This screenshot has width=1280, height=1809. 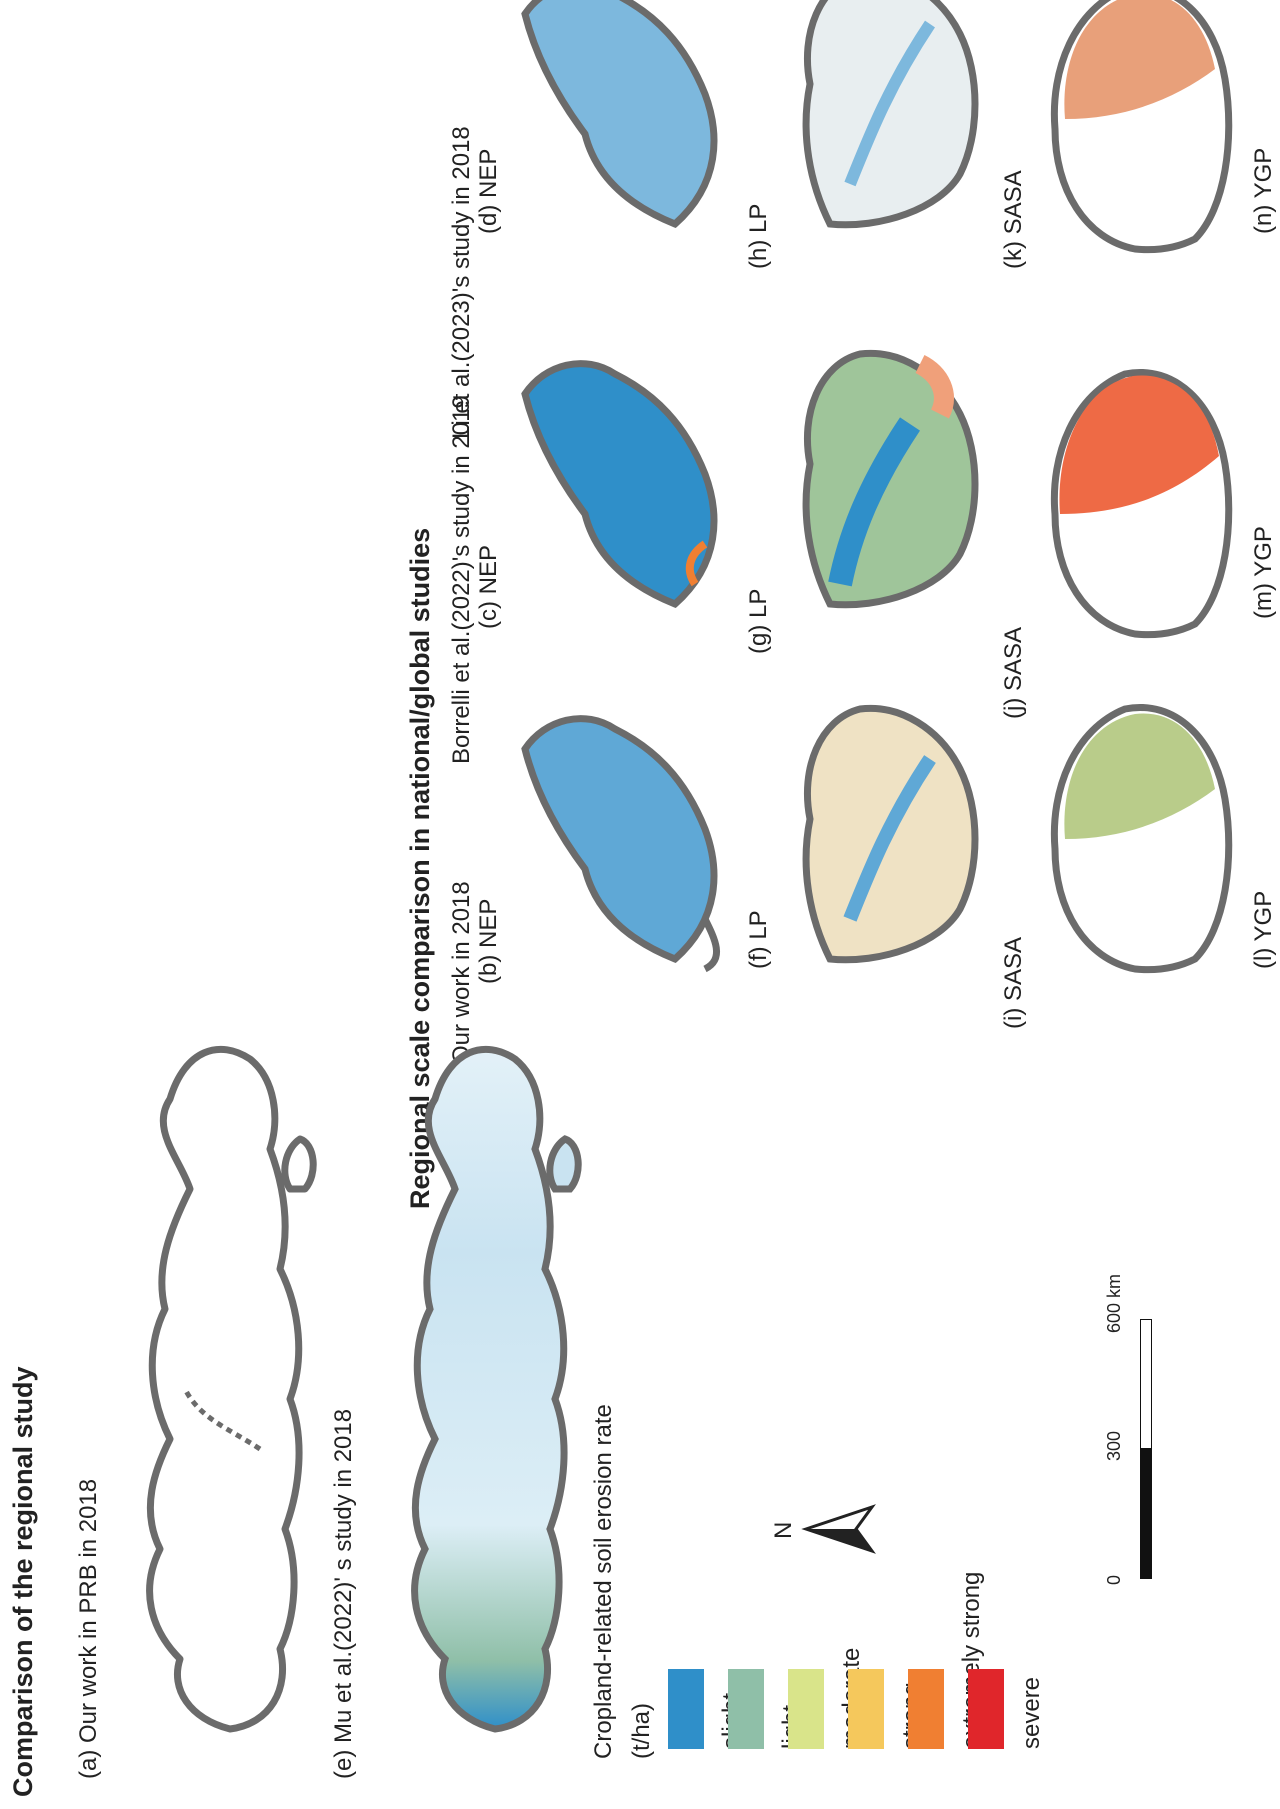 I want to click on map-l-ygp-our-work, so click(x=1277, y=839).